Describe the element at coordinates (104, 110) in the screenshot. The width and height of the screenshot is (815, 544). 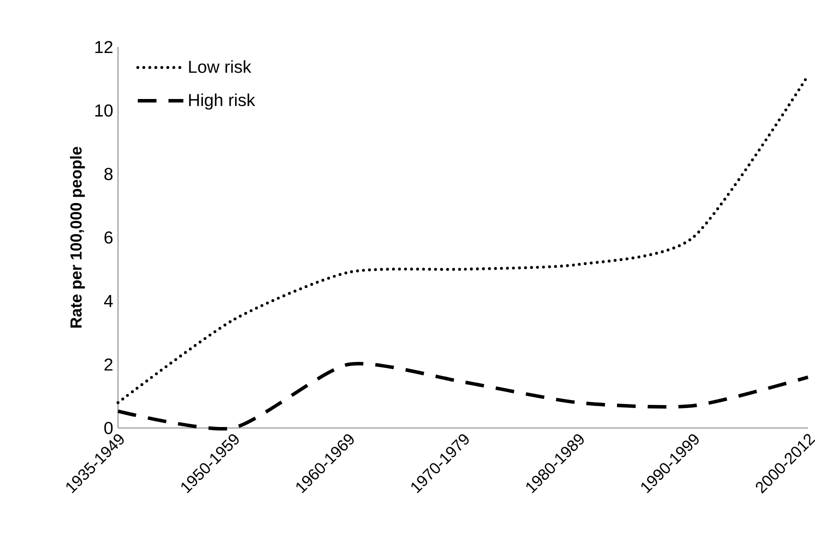
I see `y-tick-label: 10` at that location.